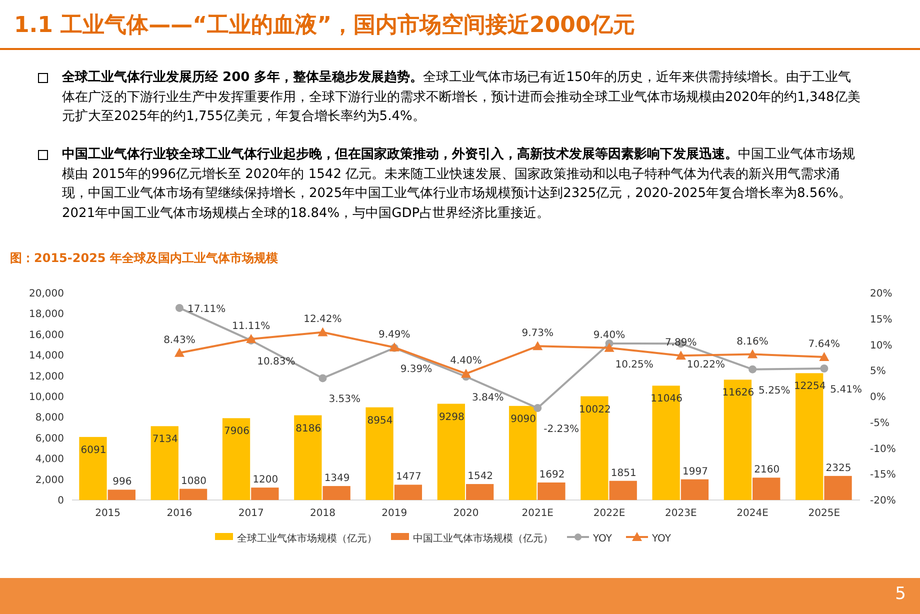 Image resolution: width=920 pixels, height=614 pixels. I want to click on legend-label: 中国工业气体市场规模（亿元）, so click(483, 538).